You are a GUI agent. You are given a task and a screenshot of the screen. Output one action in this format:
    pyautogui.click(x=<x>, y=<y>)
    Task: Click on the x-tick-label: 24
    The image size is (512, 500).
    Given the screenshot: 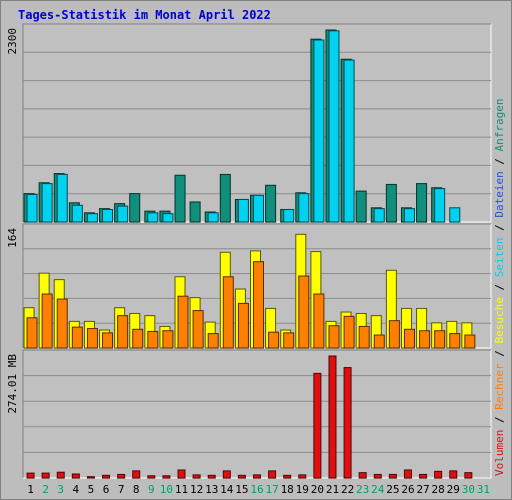 What is the action you would take?
    pyautogui.click(x=378, y=489)
    